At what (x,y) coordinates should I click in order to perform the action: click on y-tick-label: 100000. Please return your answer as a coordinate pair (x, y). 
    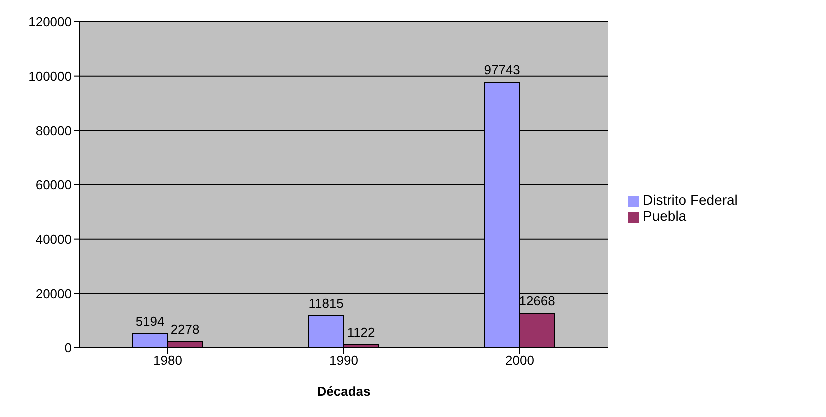
    Looking at the image, I should click on (50, 76).